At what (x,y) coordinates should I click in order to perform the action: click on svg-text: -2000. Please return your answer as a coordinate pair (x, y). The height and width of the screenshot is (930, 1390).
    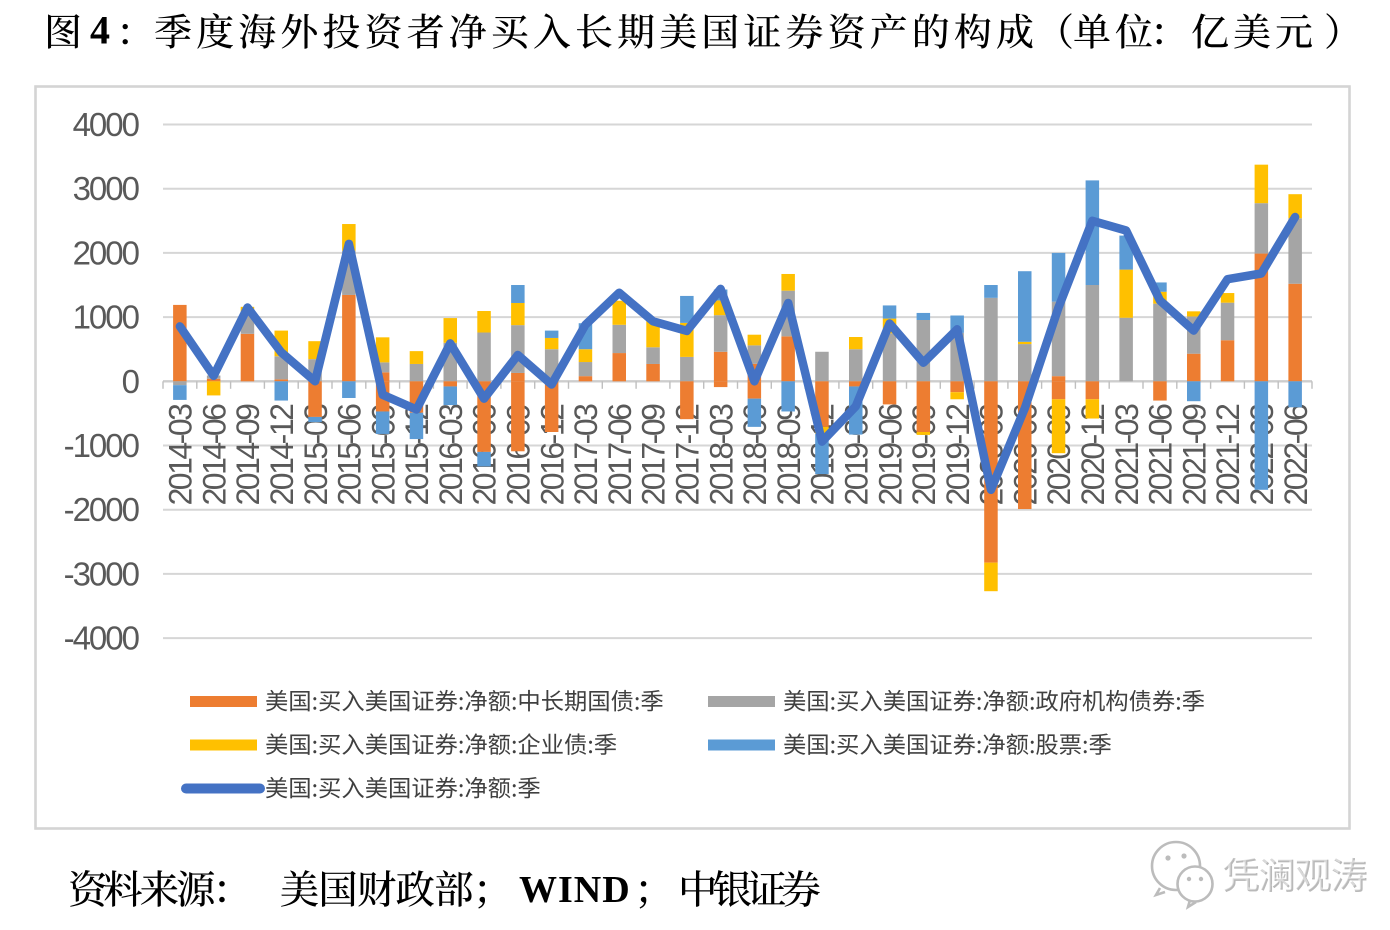
    Looking at the image, I should click on (102, 509).